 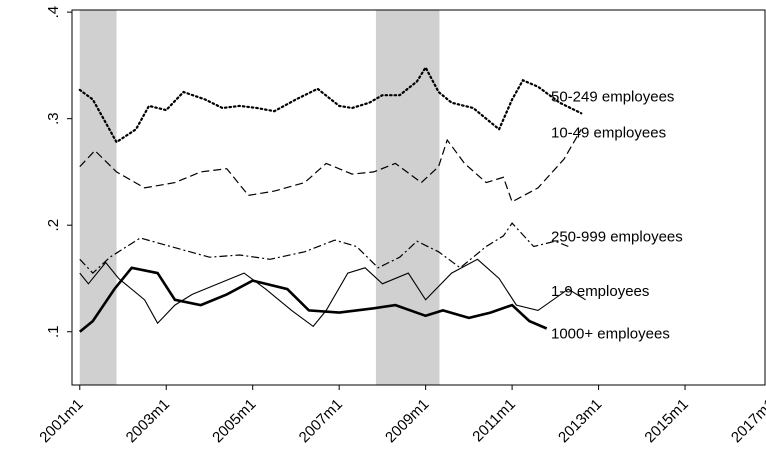 What do you see at coordinates (234, 421) in the screenshot?
I see `x-tick-label: 2005m1` at bounding box center [234, 421].